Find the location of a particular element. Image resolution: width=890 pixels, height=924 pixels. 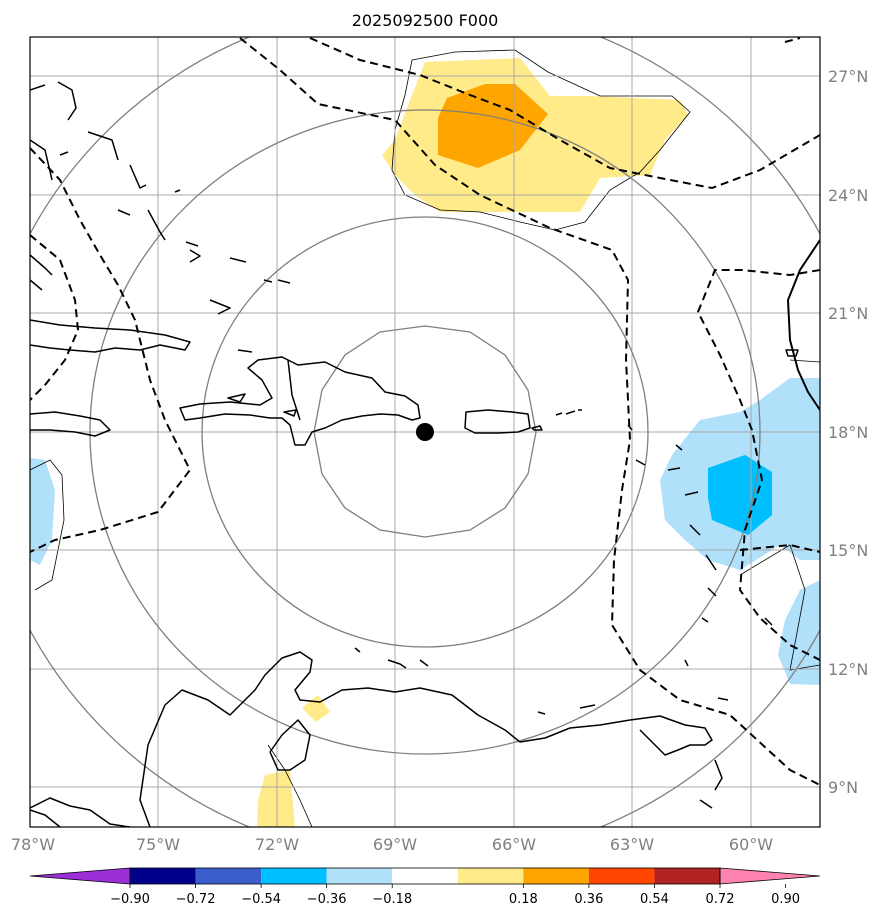

y-tick-label: 27°N is located at coordinates (848, 76).